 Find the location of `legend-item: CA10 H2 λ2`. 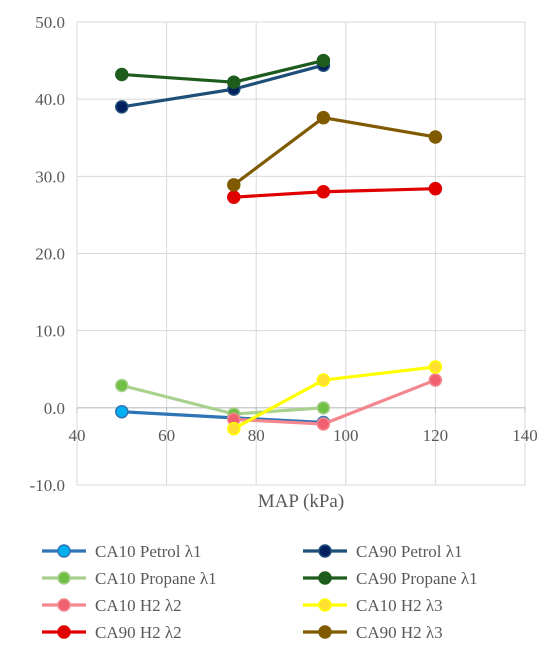

legend-item: CA10 H2 λ2 is located at coordinates (112, 605).